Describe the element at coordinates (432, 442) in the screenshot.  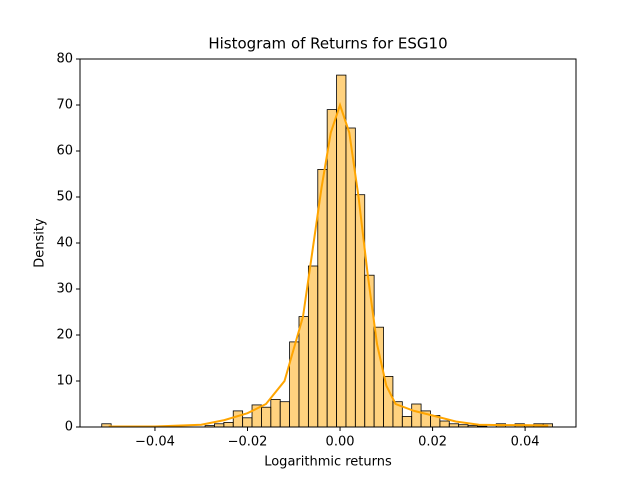
I see `x-tick-label: 0.02` at that location.